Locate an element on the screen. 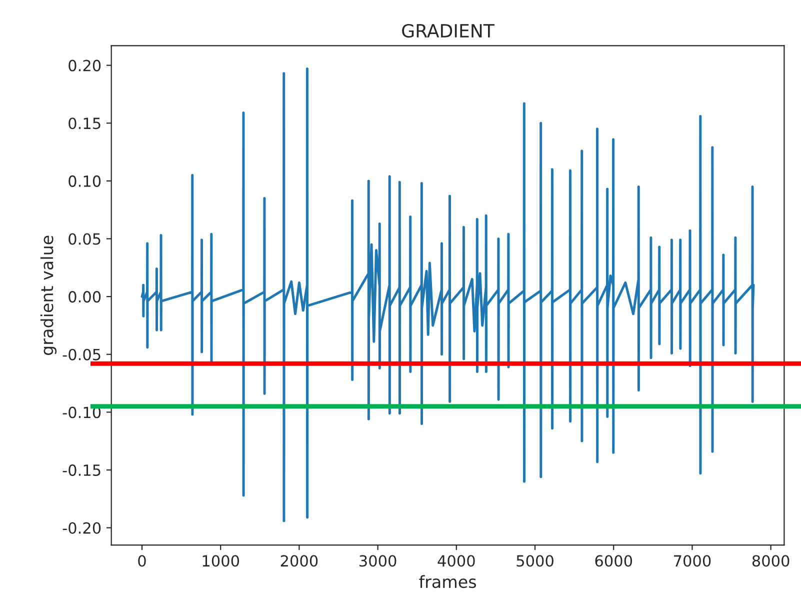  y-tick-label: 0.00 is located at coordinates (84, 297).